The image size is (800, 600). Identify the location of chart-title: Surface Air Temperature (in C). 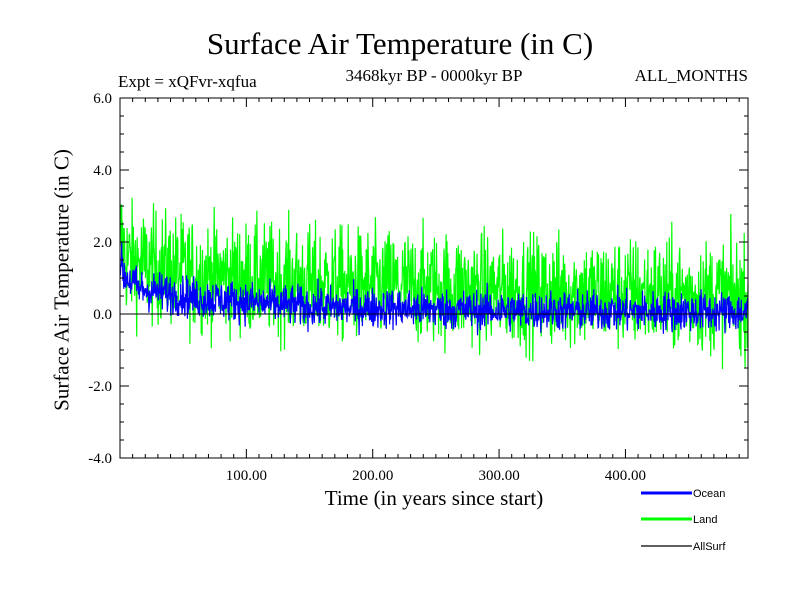
(400, 43).